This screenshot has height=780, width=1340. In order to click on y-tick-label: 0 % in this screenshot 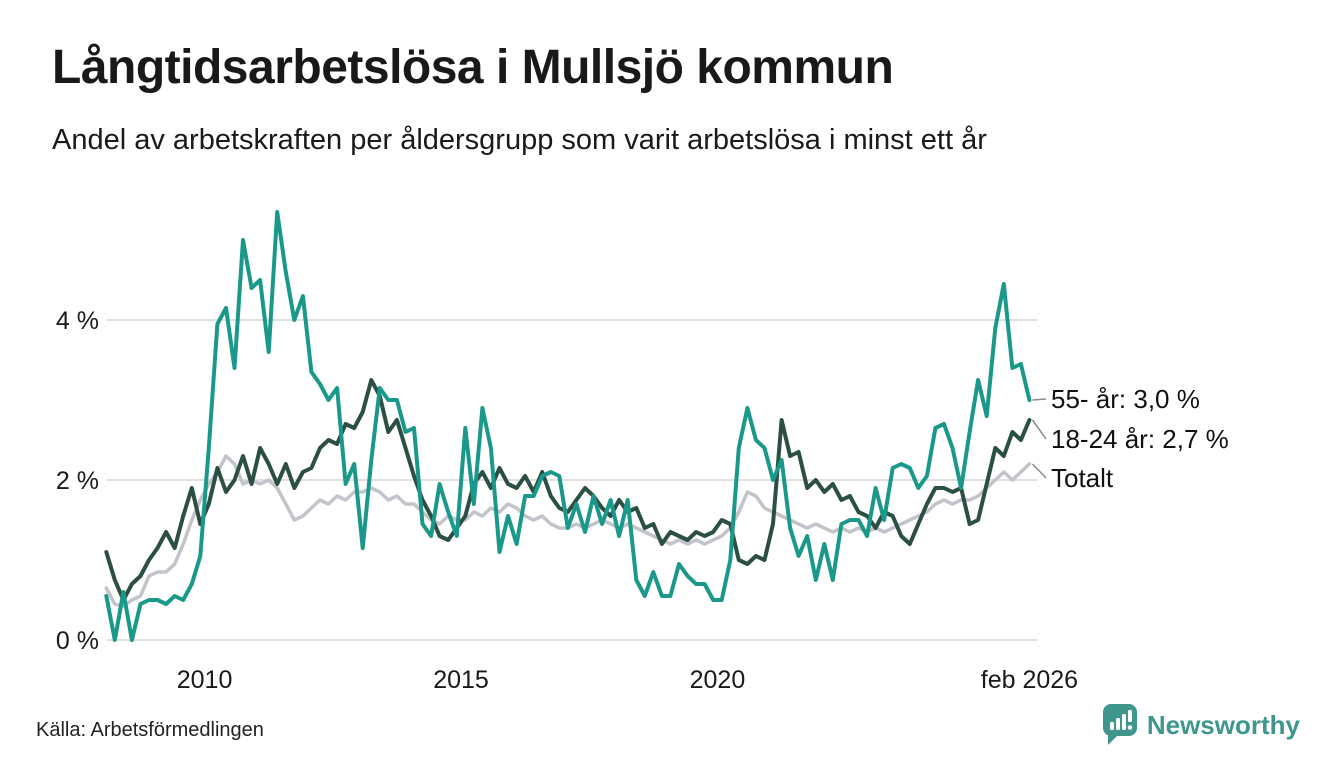, I will do `click(77, 641)`.